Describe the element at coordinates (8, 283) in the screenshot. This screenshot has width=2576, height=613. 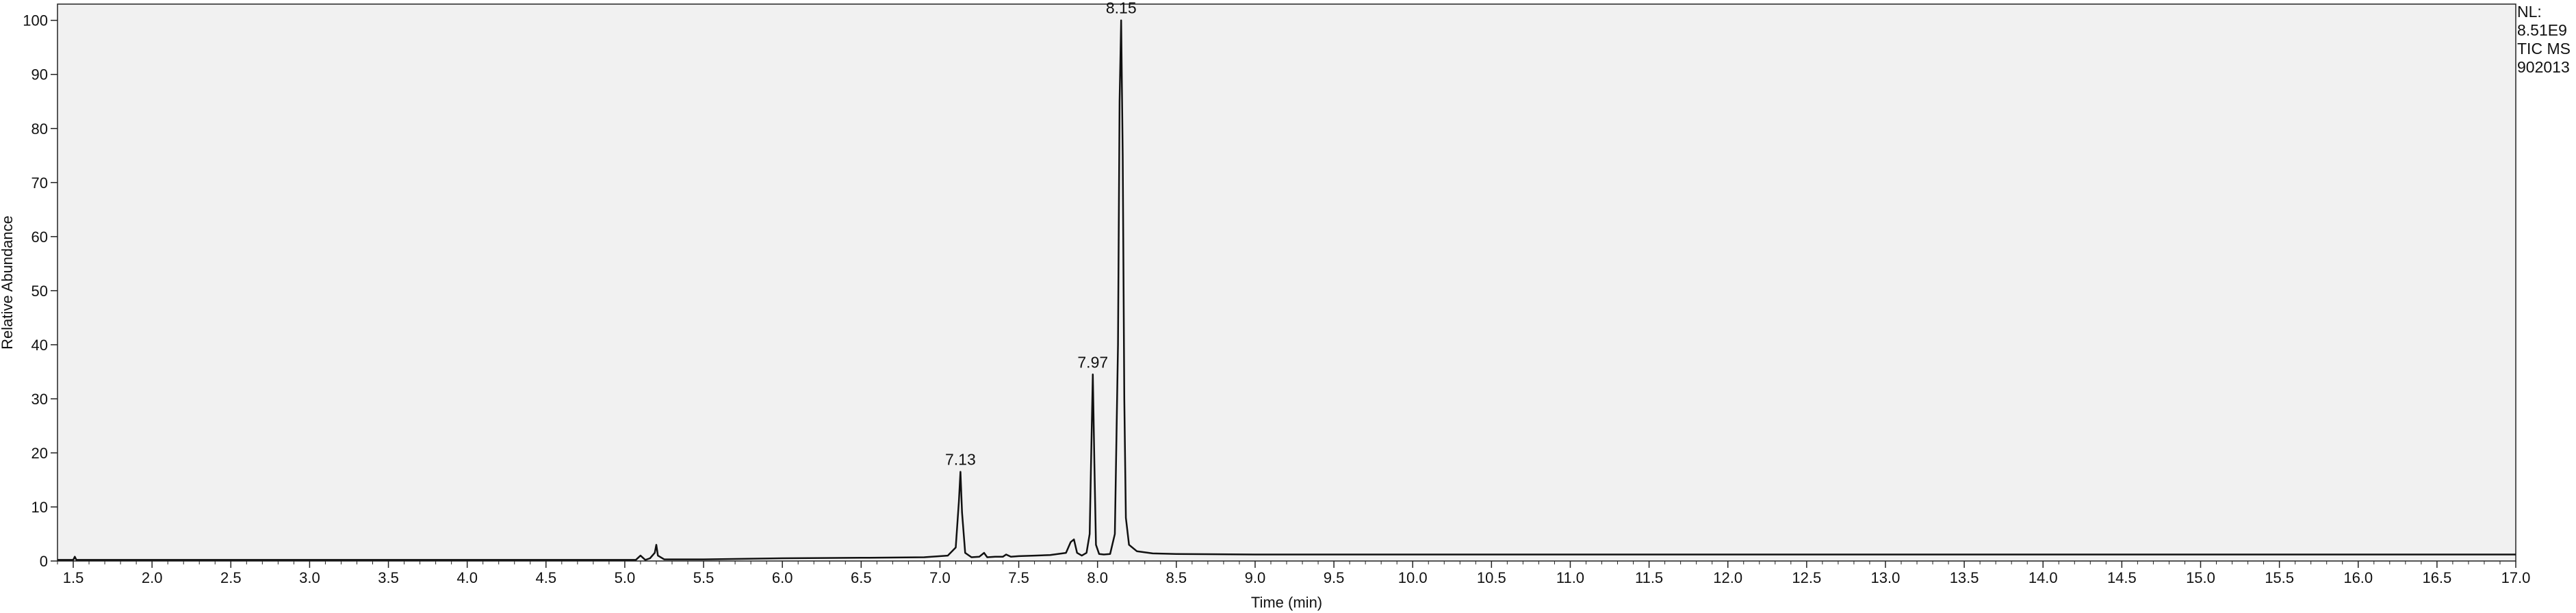
I see `y-axis-title: Relative Abundance` at that location.